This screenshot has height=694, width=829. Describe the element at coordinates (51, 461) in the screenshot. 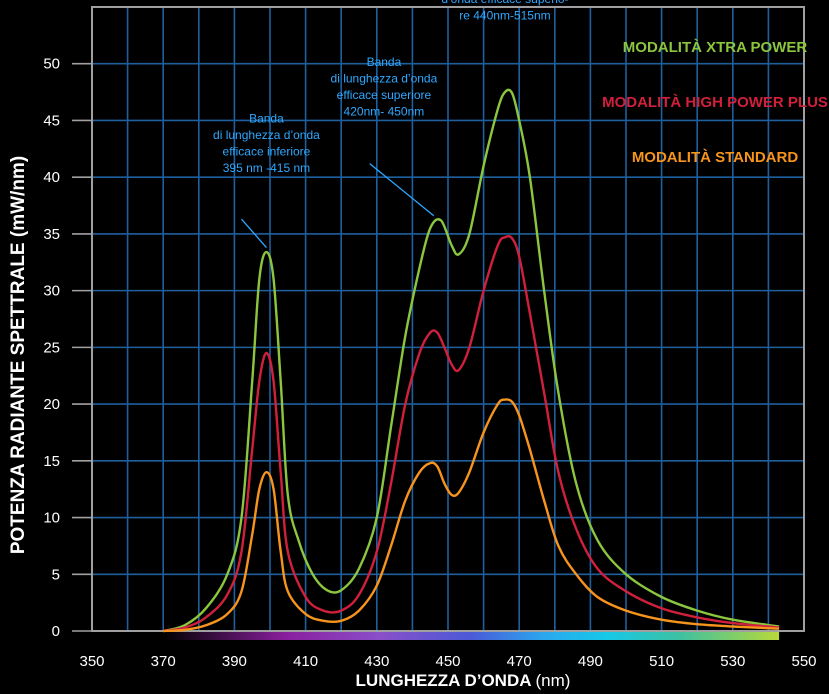

I see `y-tick-label: 15` at that location.